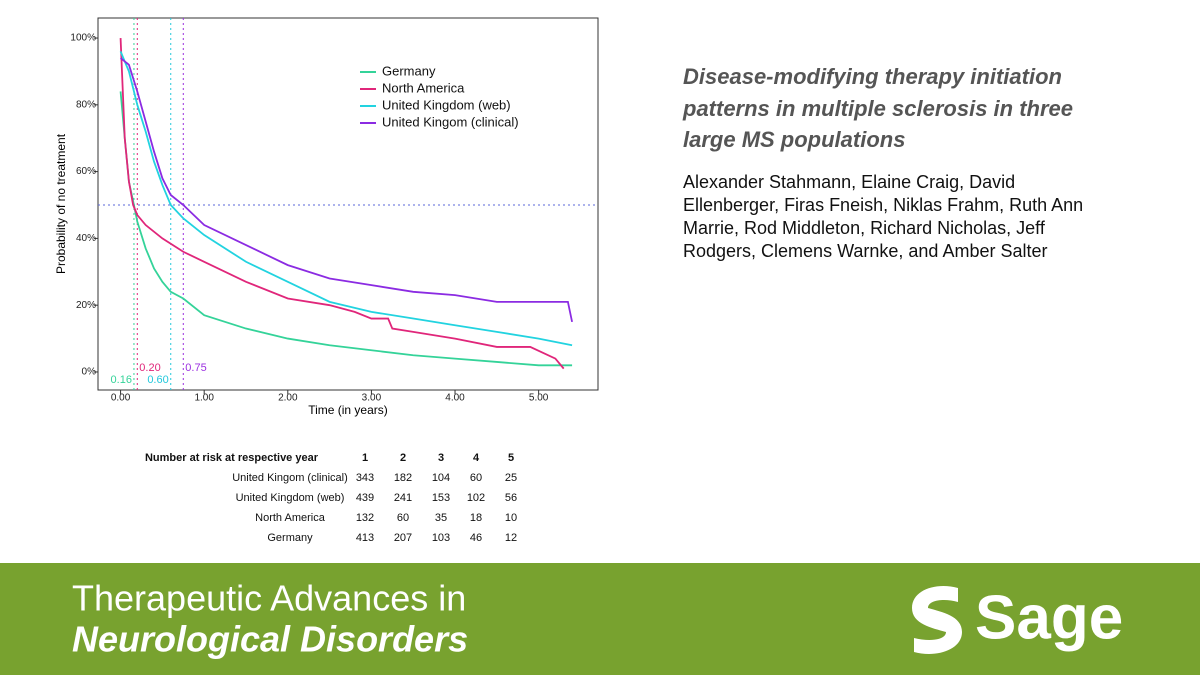 This screenshot has height=675, width=1200. What do you see at coordinates (195, 368) in the screenshot?
I see `median-label: 0.75` at bounding box center [195, 368].